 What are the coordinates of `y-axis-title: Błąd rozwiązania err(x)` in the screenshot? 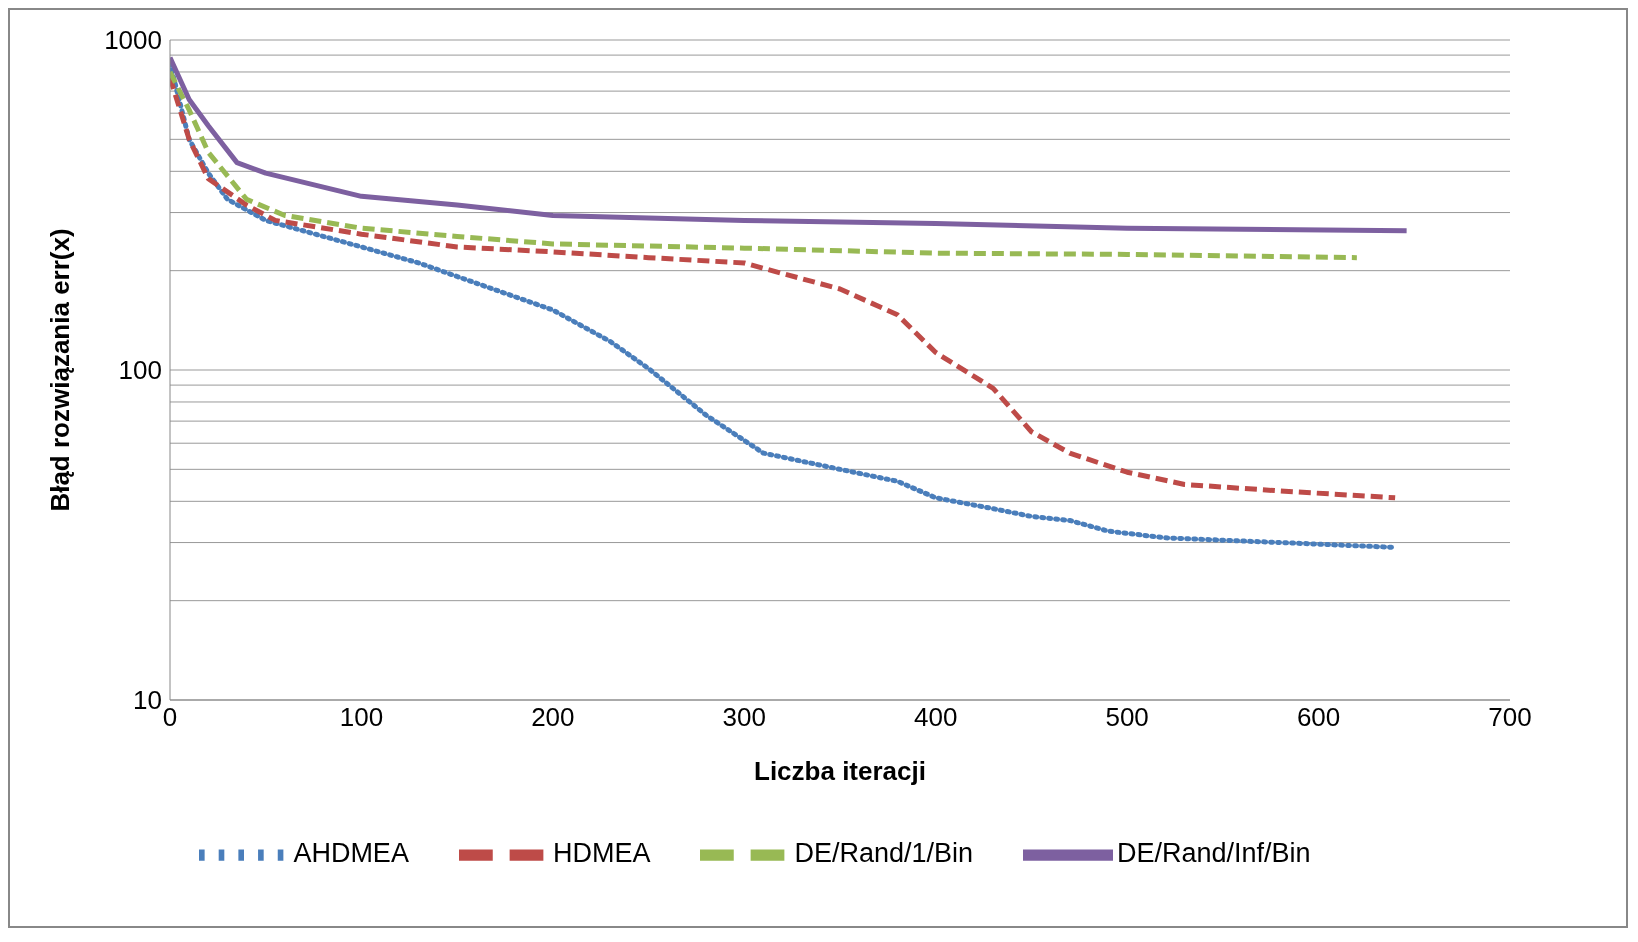 It's located at (60, 370).